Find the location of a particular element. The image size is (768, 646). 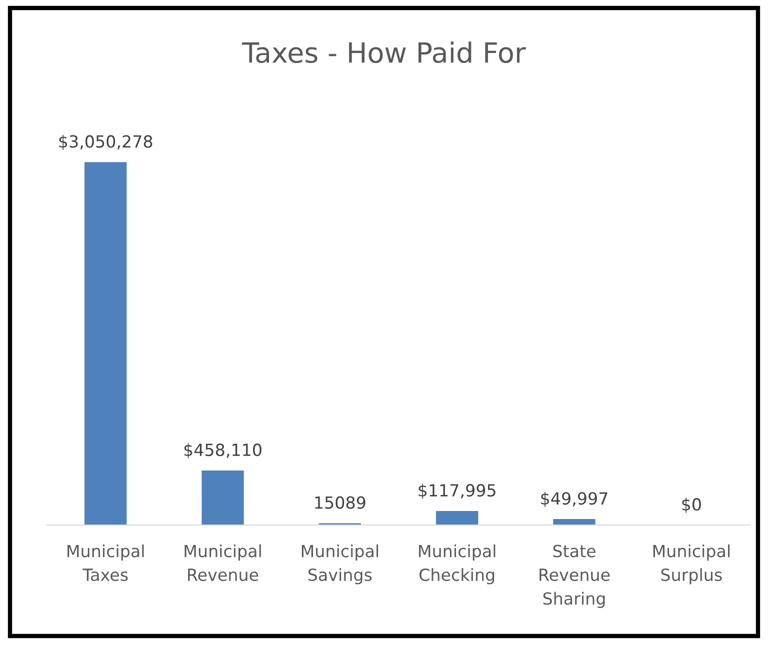

data-label: $49,997 is located at coordinates (574, 499).